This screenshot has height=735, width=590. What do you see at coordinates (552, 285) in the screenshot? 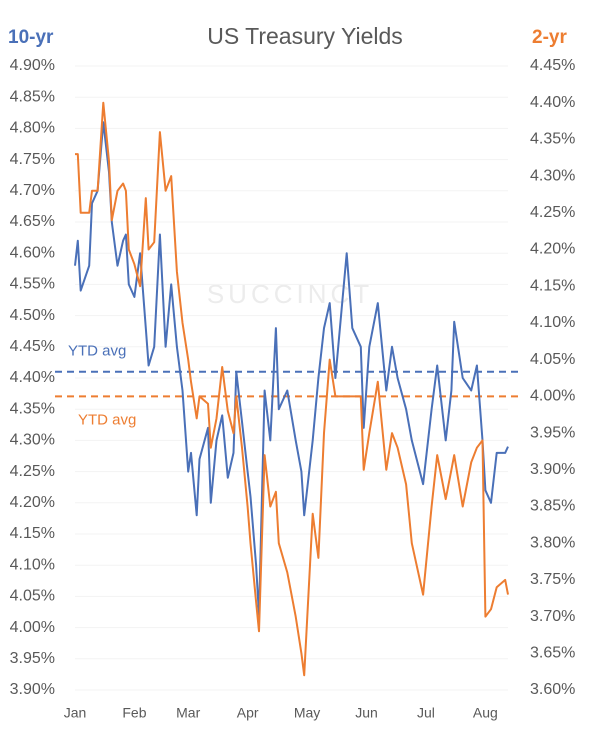
I see `y2-tick-label: 4.15%` at bounding box center [552, 285].